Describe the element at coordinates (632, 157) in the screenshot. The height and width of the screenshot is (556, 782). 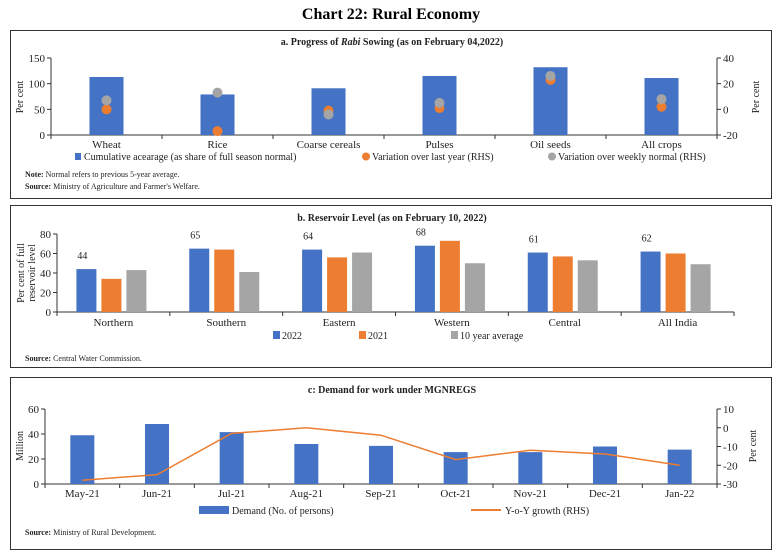
I see `legend-label: Variation over weekly normal (RHS)` at that location.